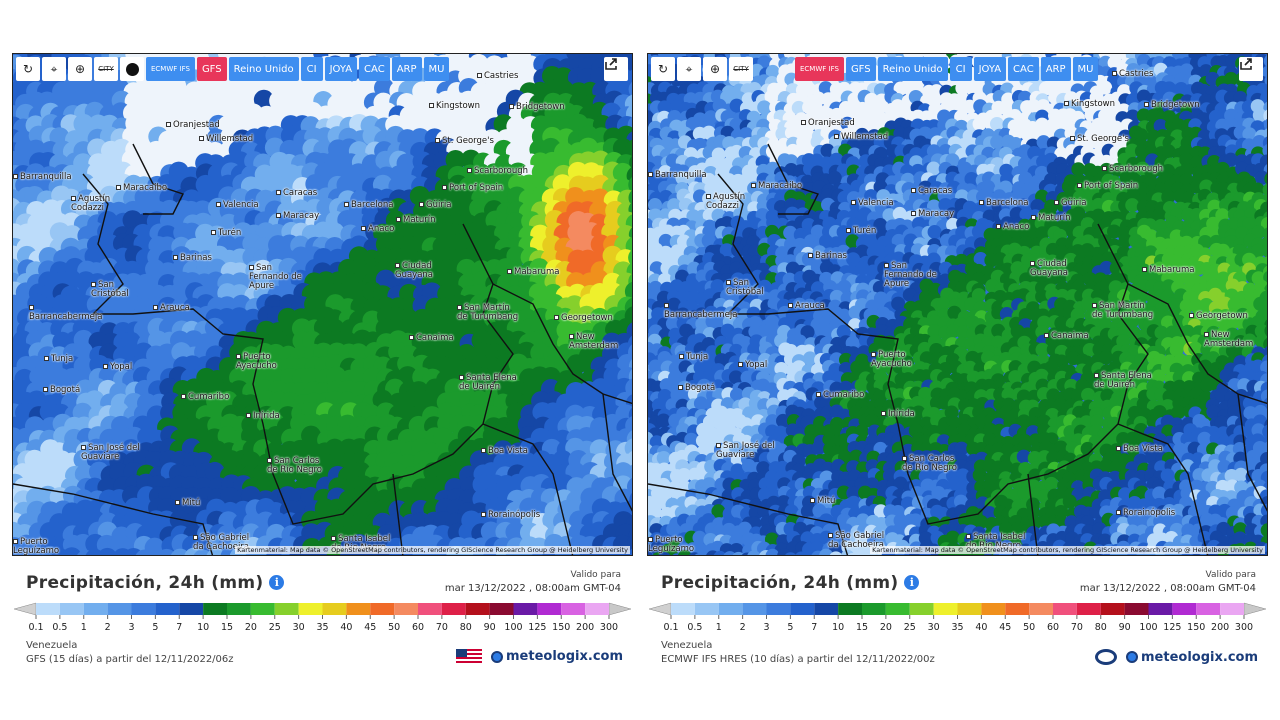 The height and width of the screenshot is (720, 1280). What do you see at coordinates (311, 69) in the screenshot?
I see `toolbar-button: CI` at bounding box center [311, 69].